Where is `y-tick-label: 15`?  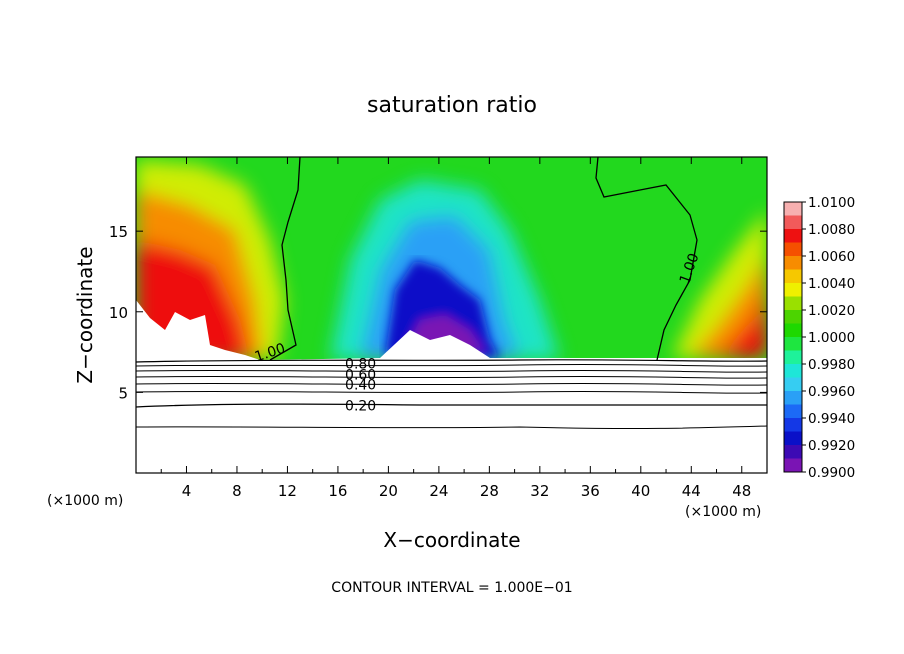 y-tick-label: 15 is located at coordinates (118, 232).